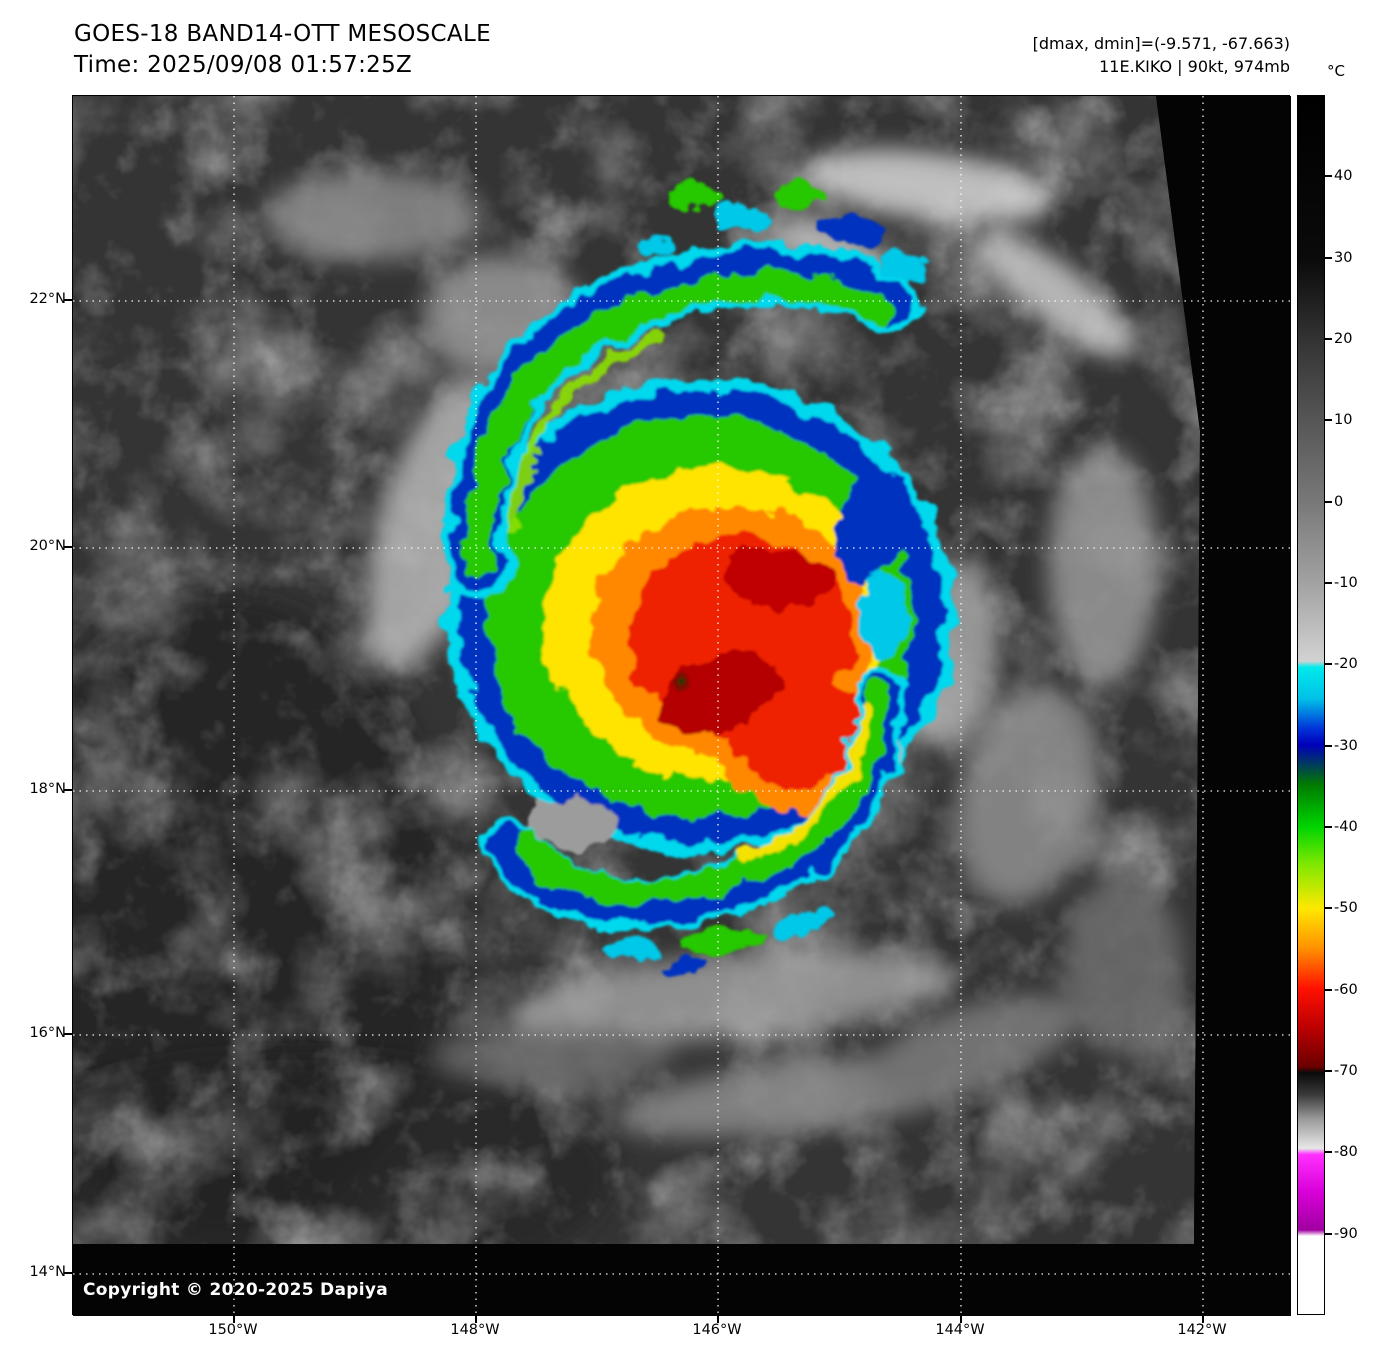  I want to click on storm-info: 11E.KIKO | 90kt, 974mb, so click(1194, 66).